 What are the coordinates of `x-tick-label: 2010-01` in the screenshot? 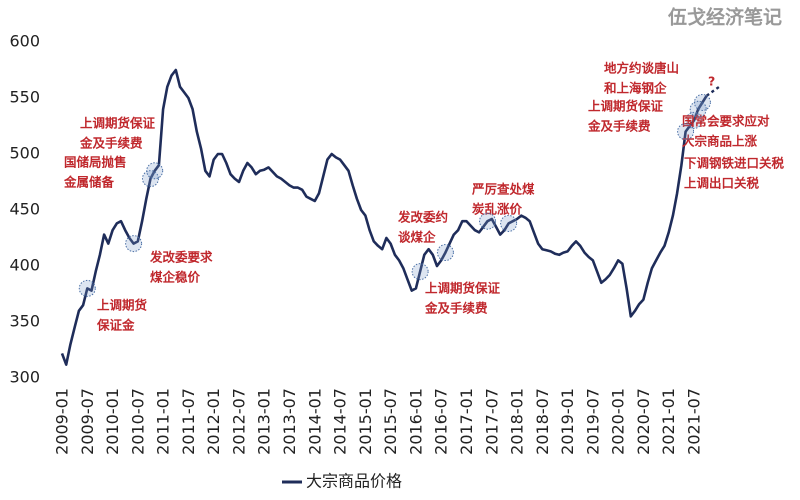 It's located at (112, 421).